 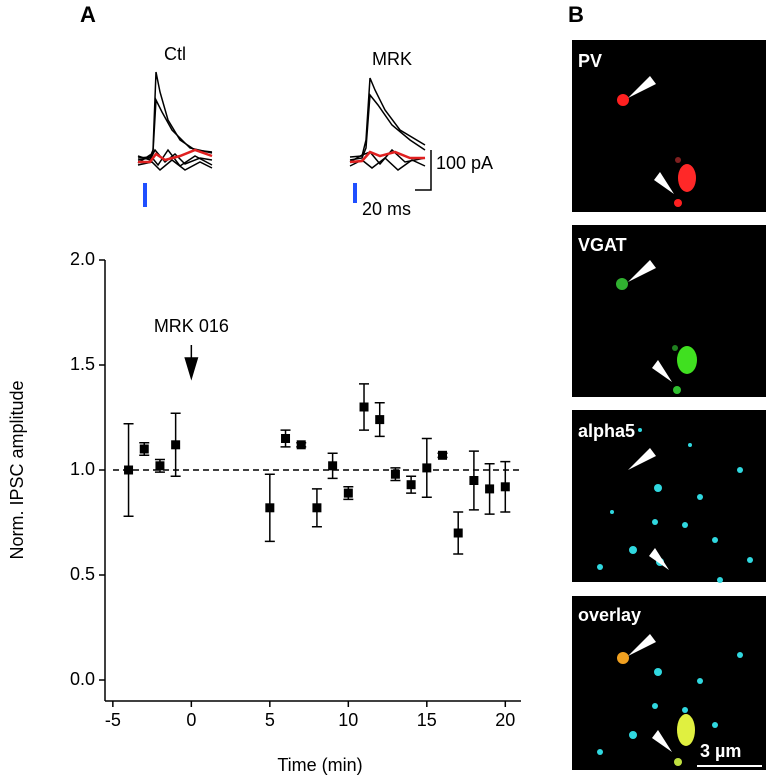 What do you see at coordinates (590, 61) in the screenshot?
I see `image-label: PV` at bounding box center [590, 61].